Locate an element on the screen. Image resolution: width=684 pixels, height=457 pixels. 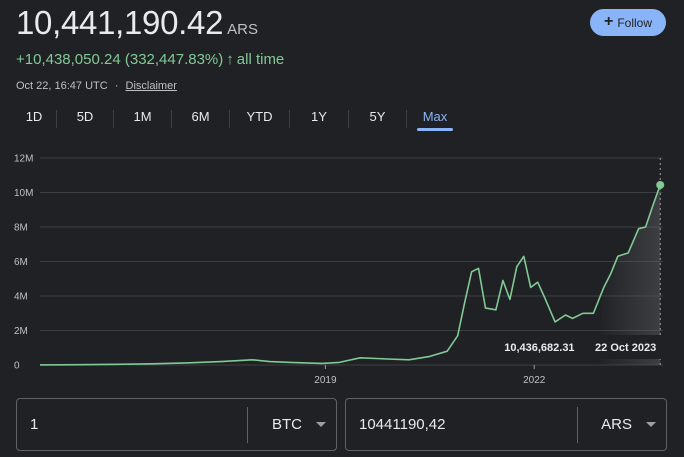
arrow-up-icon: ↑ is located at coordinates (230, 59).